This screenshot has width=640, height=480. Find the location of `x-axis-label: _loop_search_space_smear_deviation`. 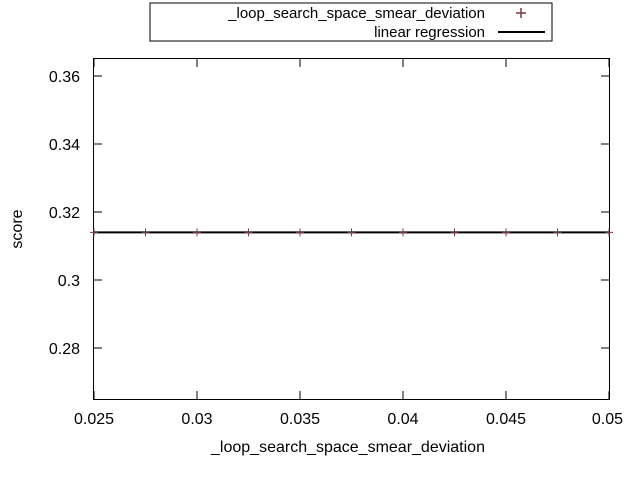

x-axis-label: _loop_search_space_smear_deviation is located at coordinates (347, 447).